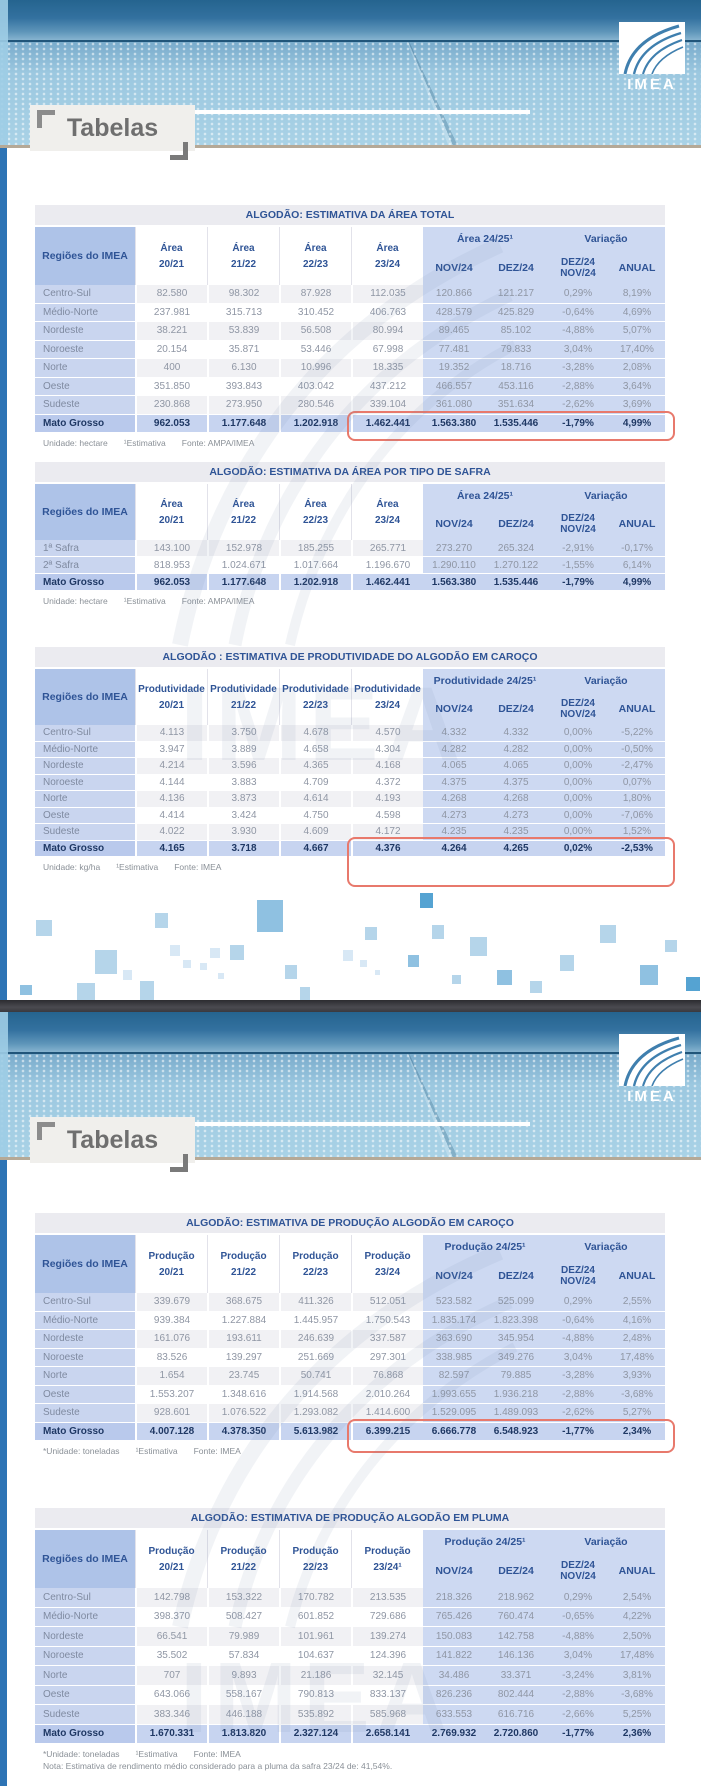  What do you see at coordinates (578, 749) in the screenshot?
I see `value-cell: 0,00%` at bounding box center [578, 749].